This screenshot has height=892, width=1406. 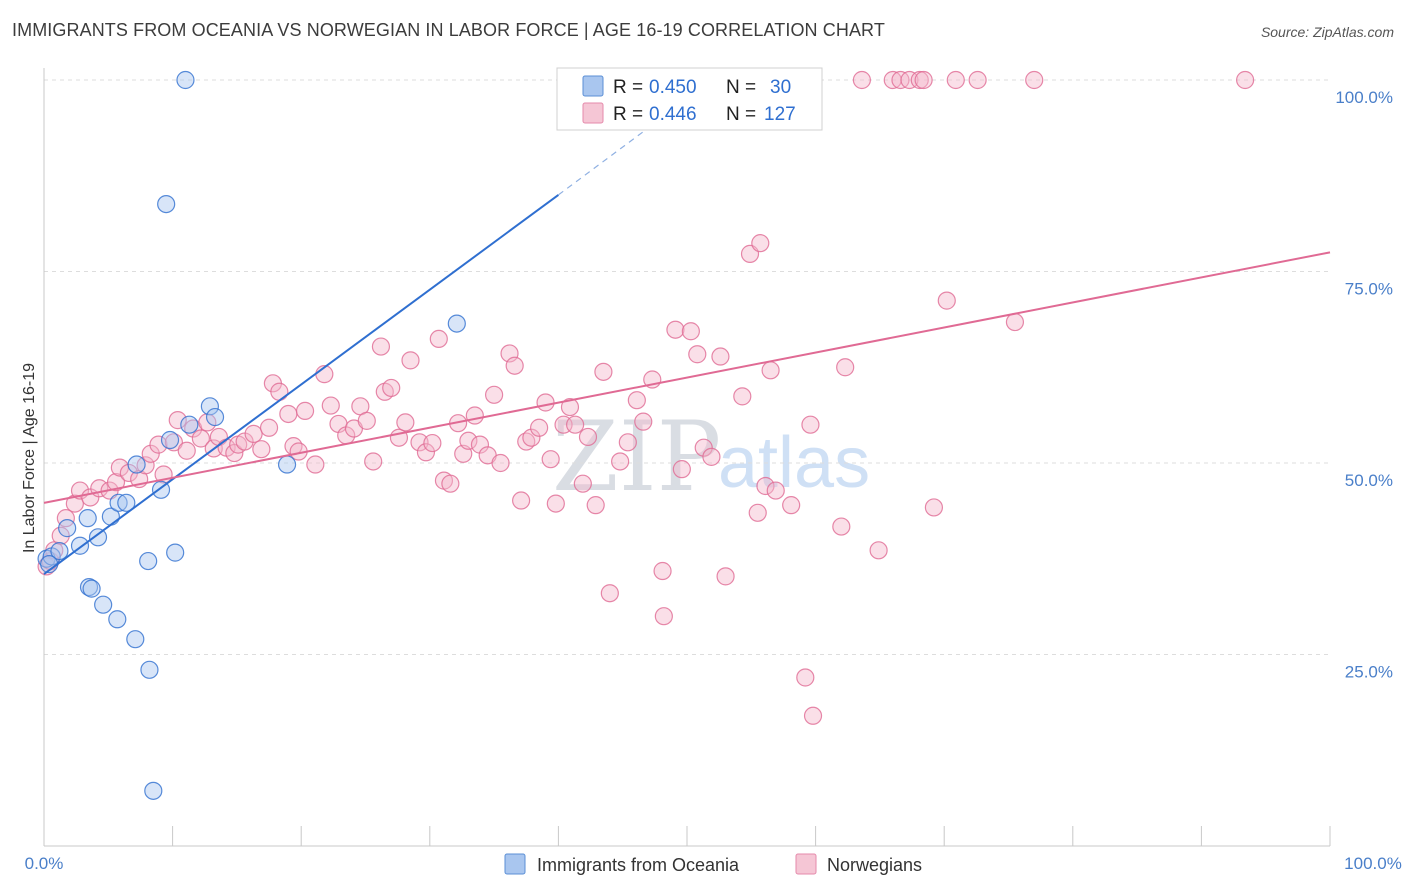 What do you see at coordinates (741, 87) in the screenshot?
I see `oceania-n-label: N =` at bounding box center [741, 87].